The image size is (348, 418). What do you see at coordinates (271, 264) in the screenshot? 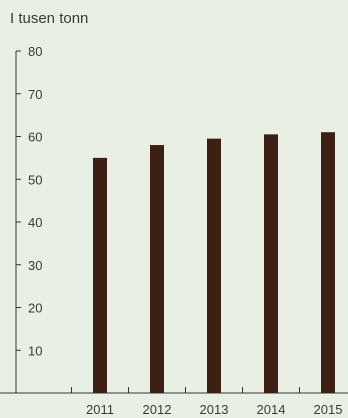
I see `bar-2014` at bounding box center [271, 264].